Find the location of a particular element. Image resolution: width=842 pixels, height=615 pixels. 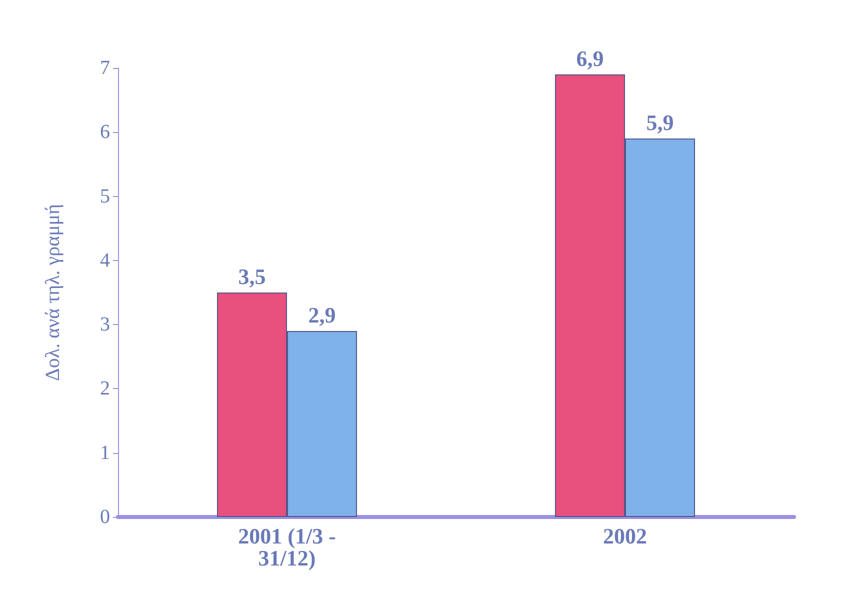

x-tick-label: 2002 is located at coordinates (625, 536).